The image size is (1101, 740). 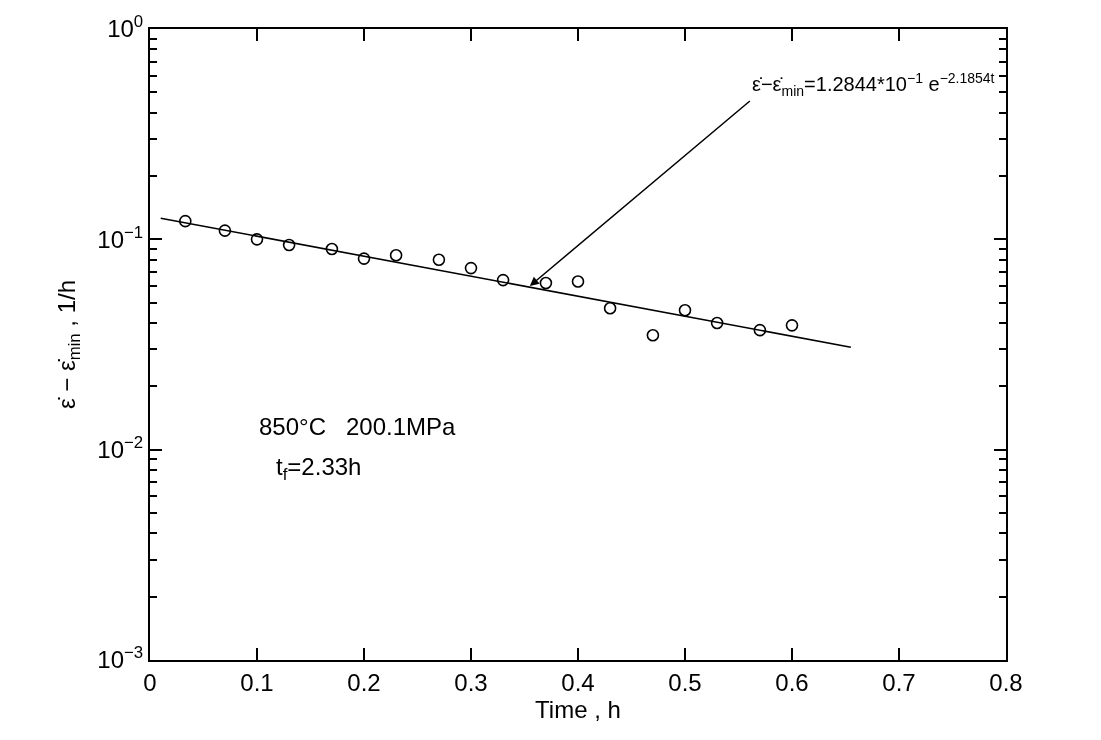 I want to click on y-tick-label: 10$^{−2}$, so click(x=120, y=448).